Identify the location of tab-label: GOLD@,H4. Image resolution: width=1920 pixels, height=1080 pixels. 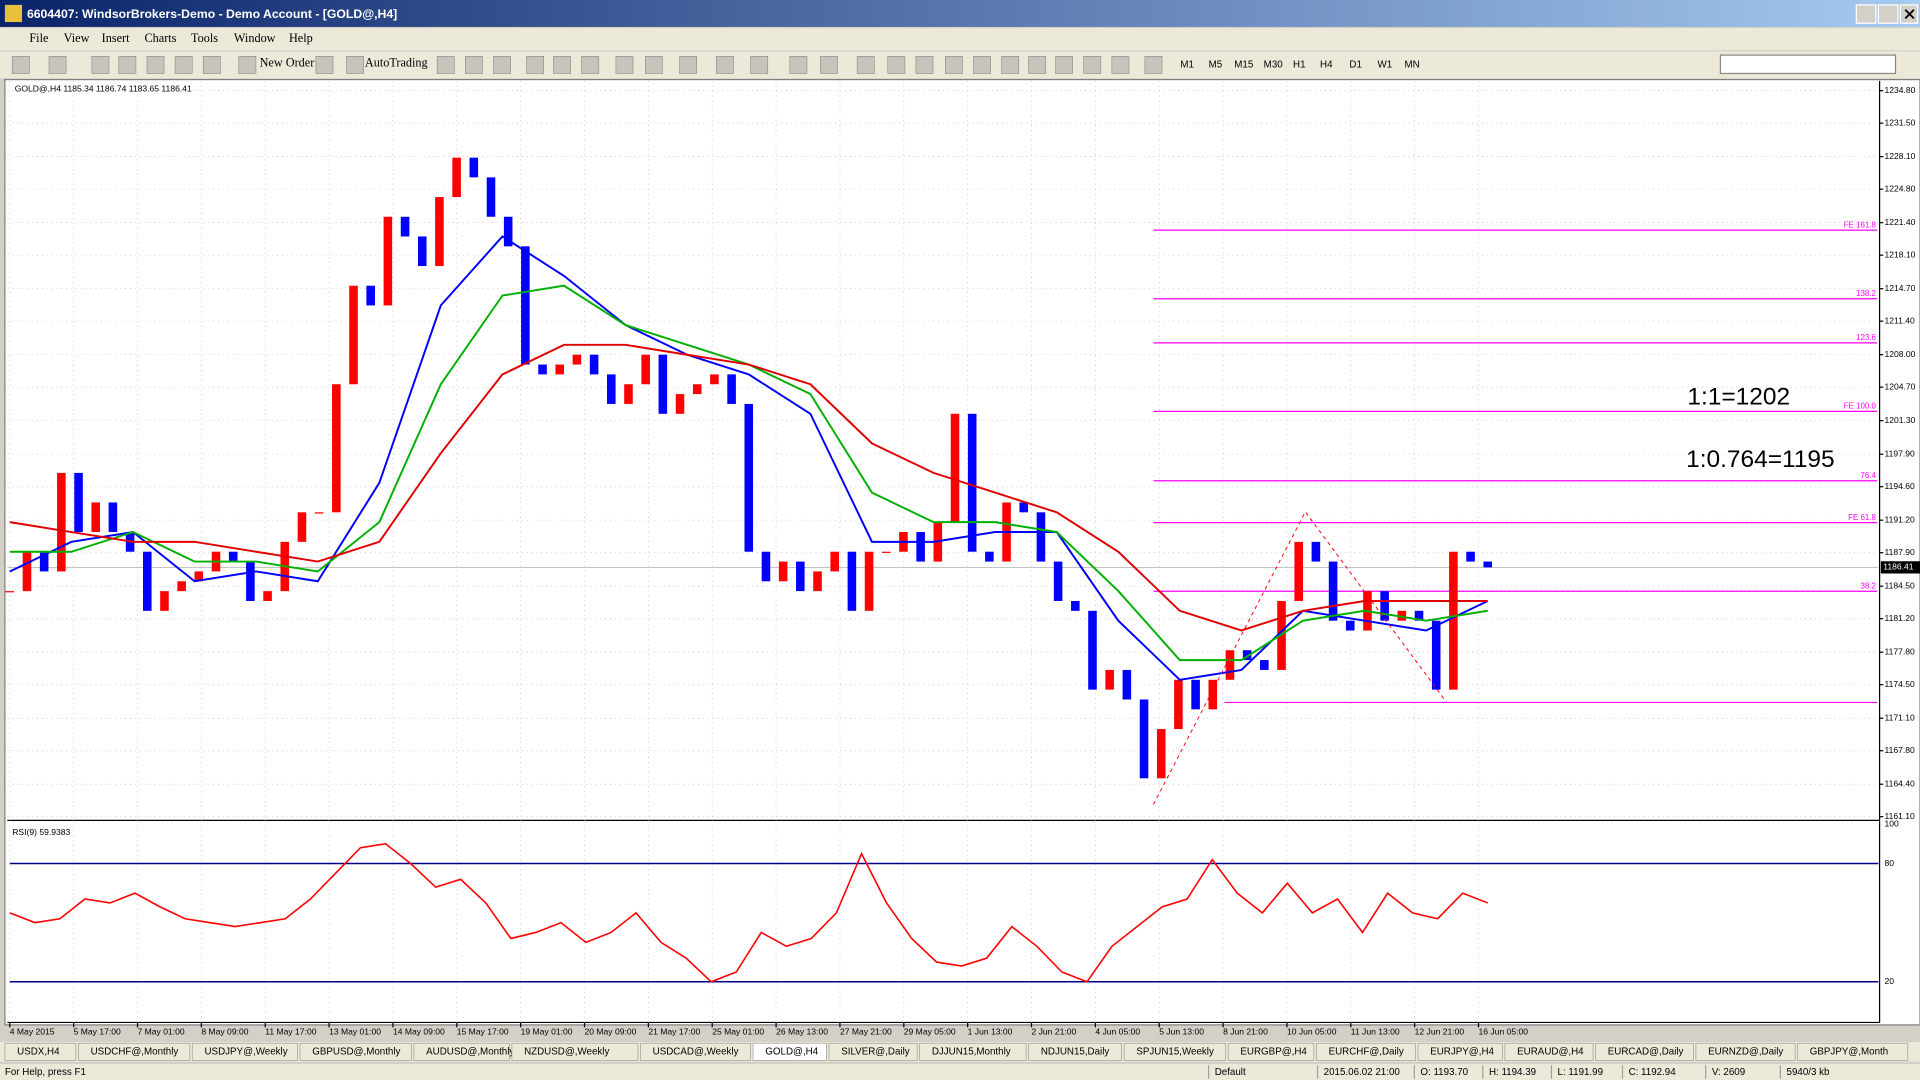
(791, 1051).